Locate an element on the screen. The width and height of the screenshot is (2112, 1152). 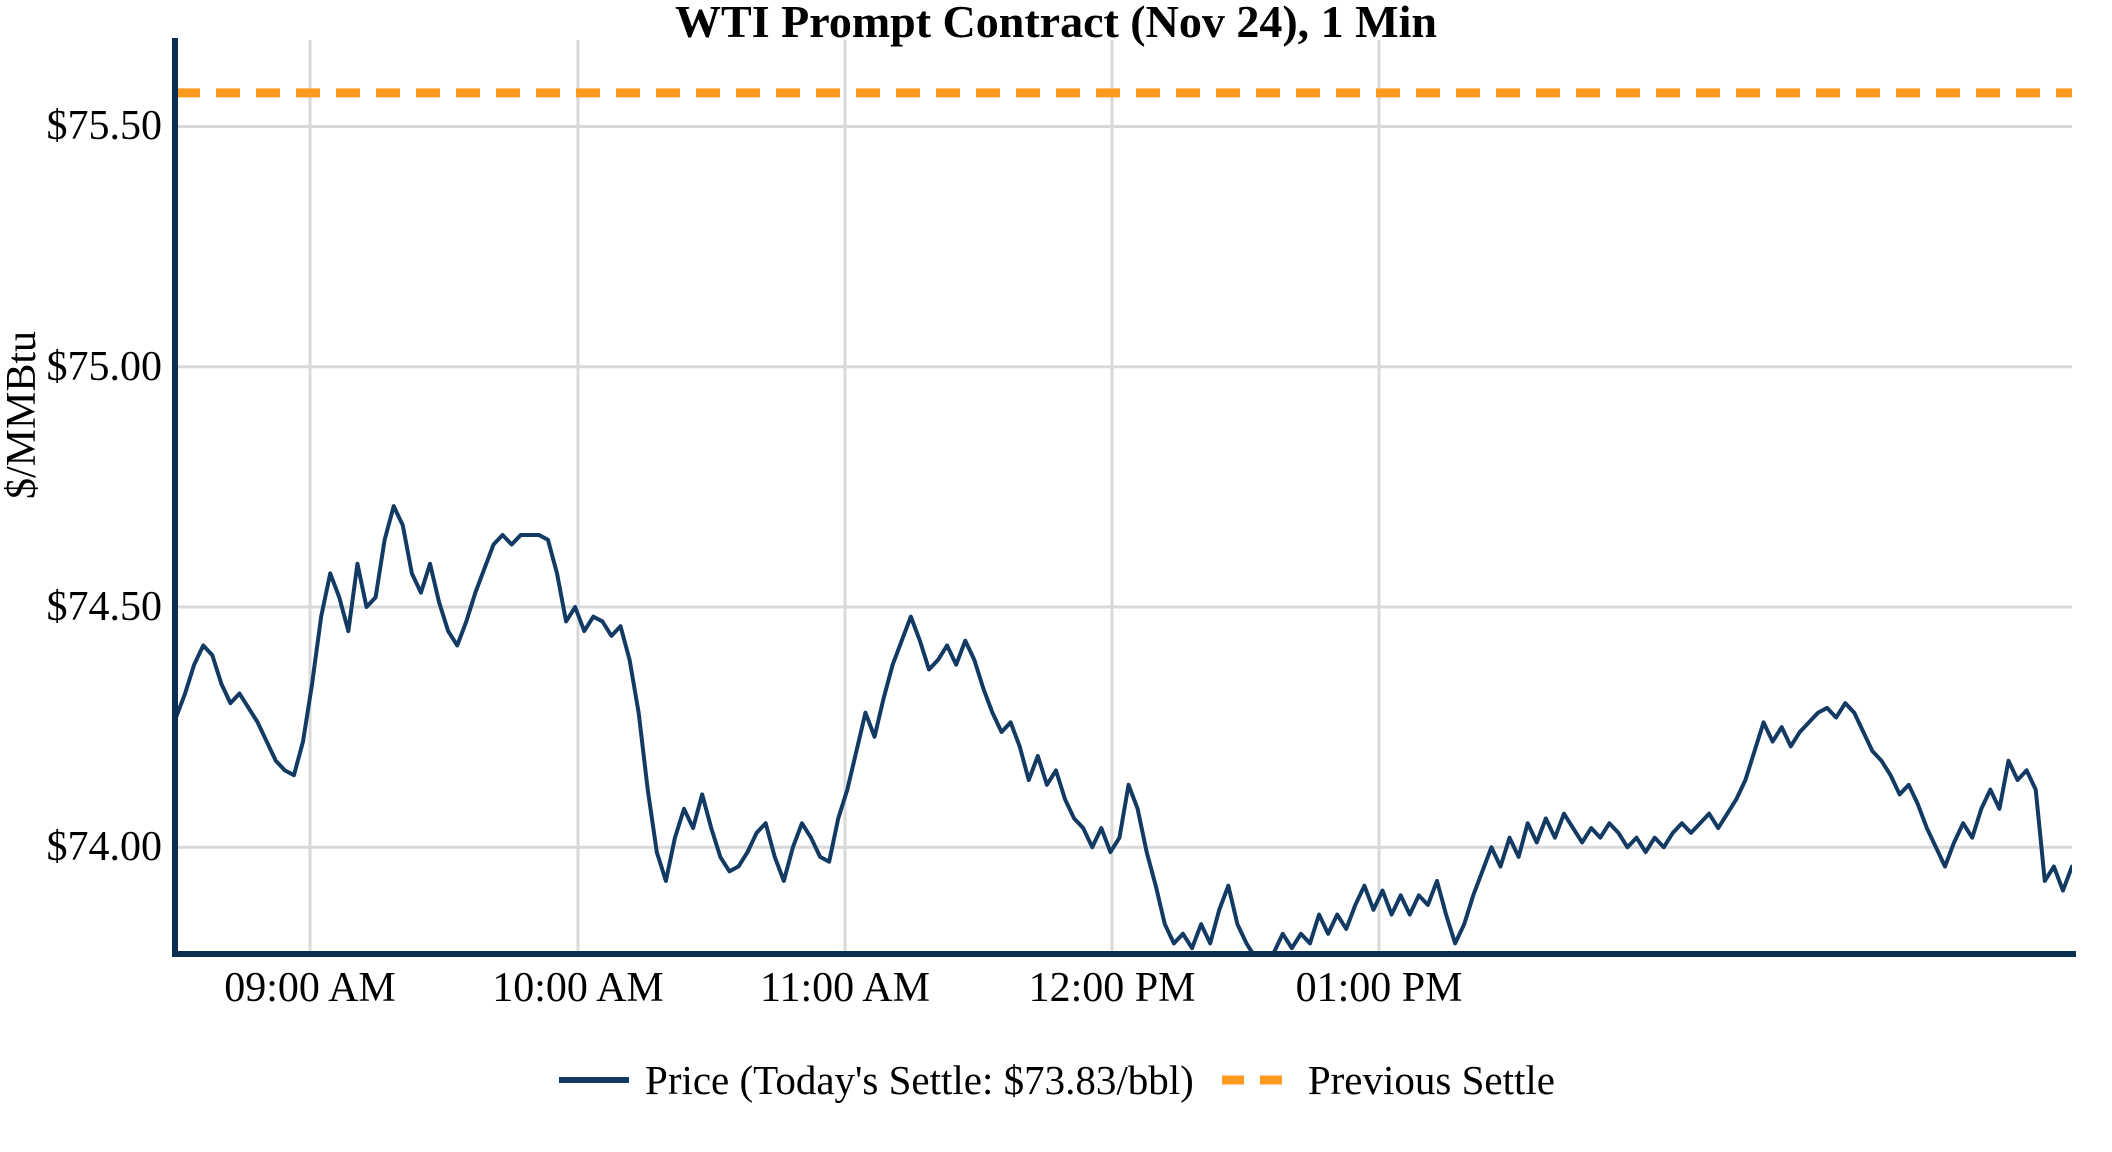
legend-label-price: Price (Today's Settle: $73.83/bbl) is located at coordinates (919, 1080).